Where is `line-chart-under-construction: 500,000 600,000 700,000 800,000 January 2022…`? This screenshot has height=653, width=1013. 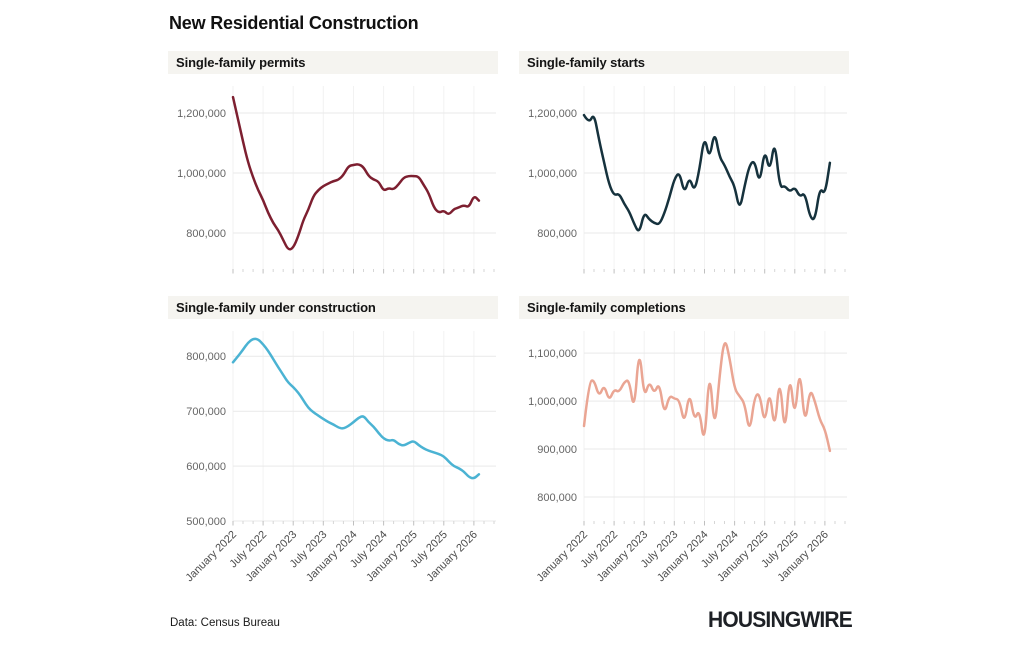
line-chart-under-construction: 500,000 600,000 700,000 800,000 January 2022… is located at coordinates (339, 458).